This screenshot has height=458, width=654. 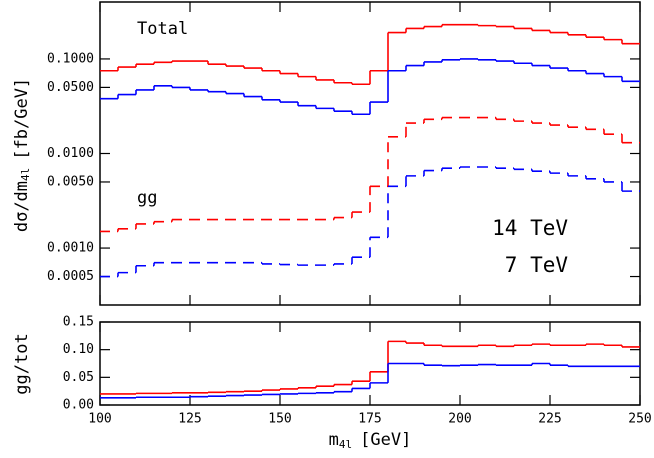 What do you see at coordinates (162, 29) in the screenshot?
I see `annotation: Total` at bounding box center [162, 29].